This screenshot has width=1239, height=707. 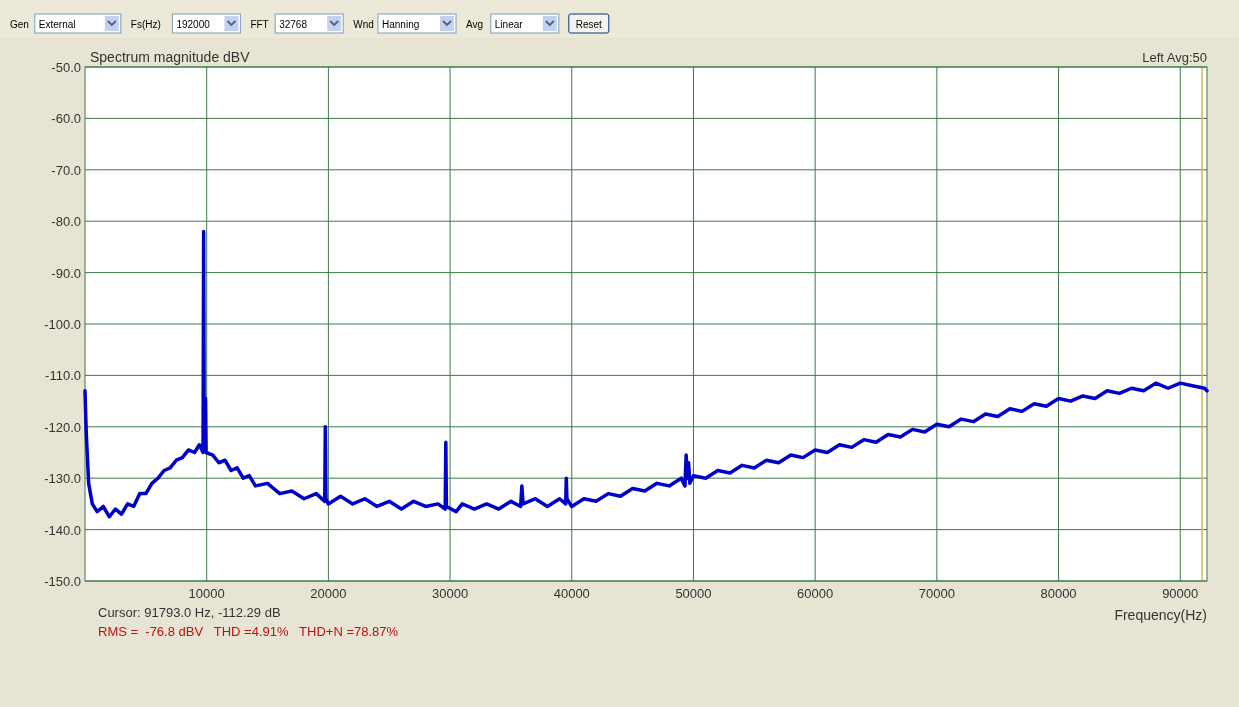 I want to click on text: Cursor: 91793.0 Hz, -112.29 dB, so click(x=189, y=612).